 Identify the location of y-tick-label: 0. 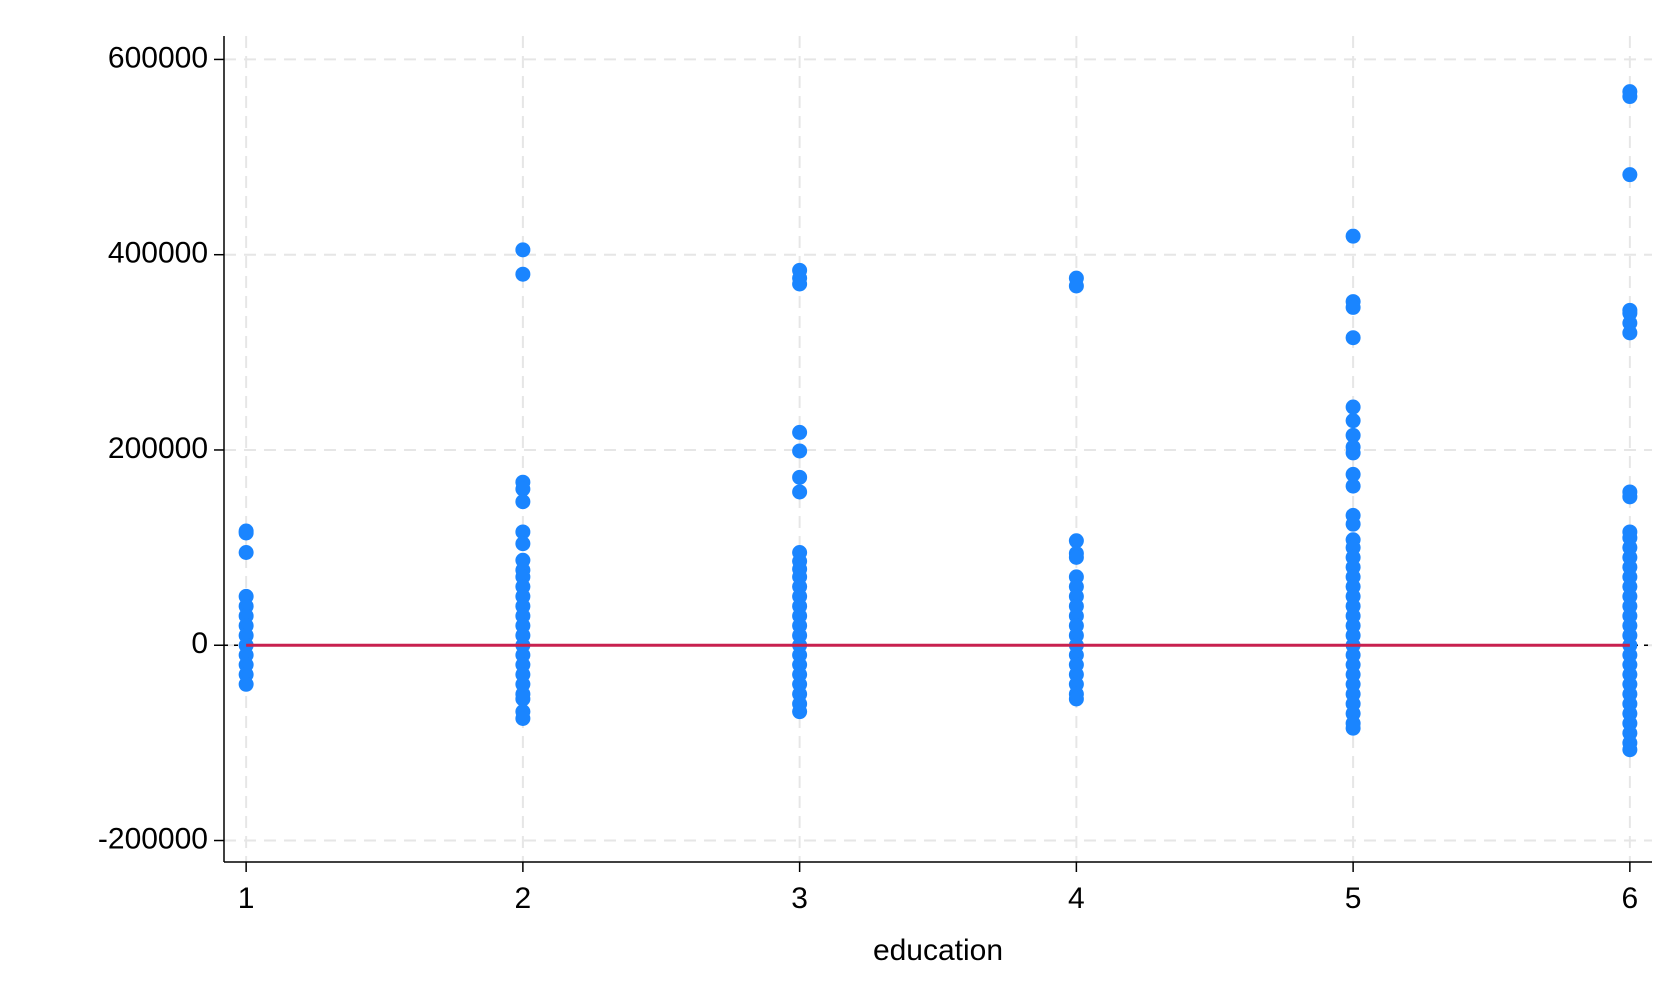
(199, 643).